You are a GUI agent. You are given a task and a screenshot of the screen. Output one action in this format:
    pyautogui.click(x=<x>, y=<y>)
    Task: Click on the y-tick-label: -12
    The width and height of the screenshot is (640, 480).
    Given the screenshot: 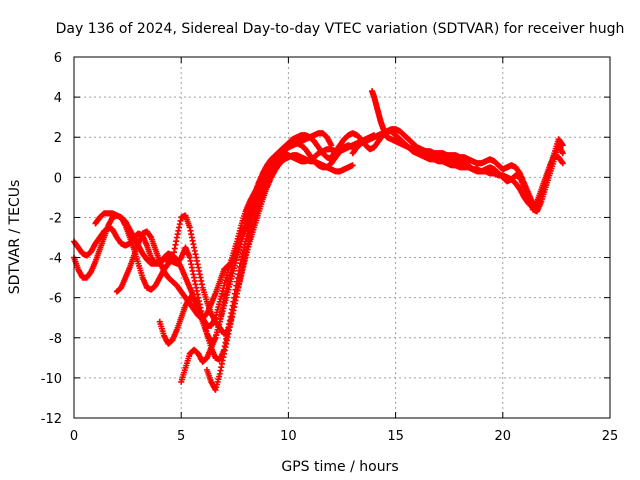 What is the action you would take?
    pyautogui.click(x=51, y=419)
    